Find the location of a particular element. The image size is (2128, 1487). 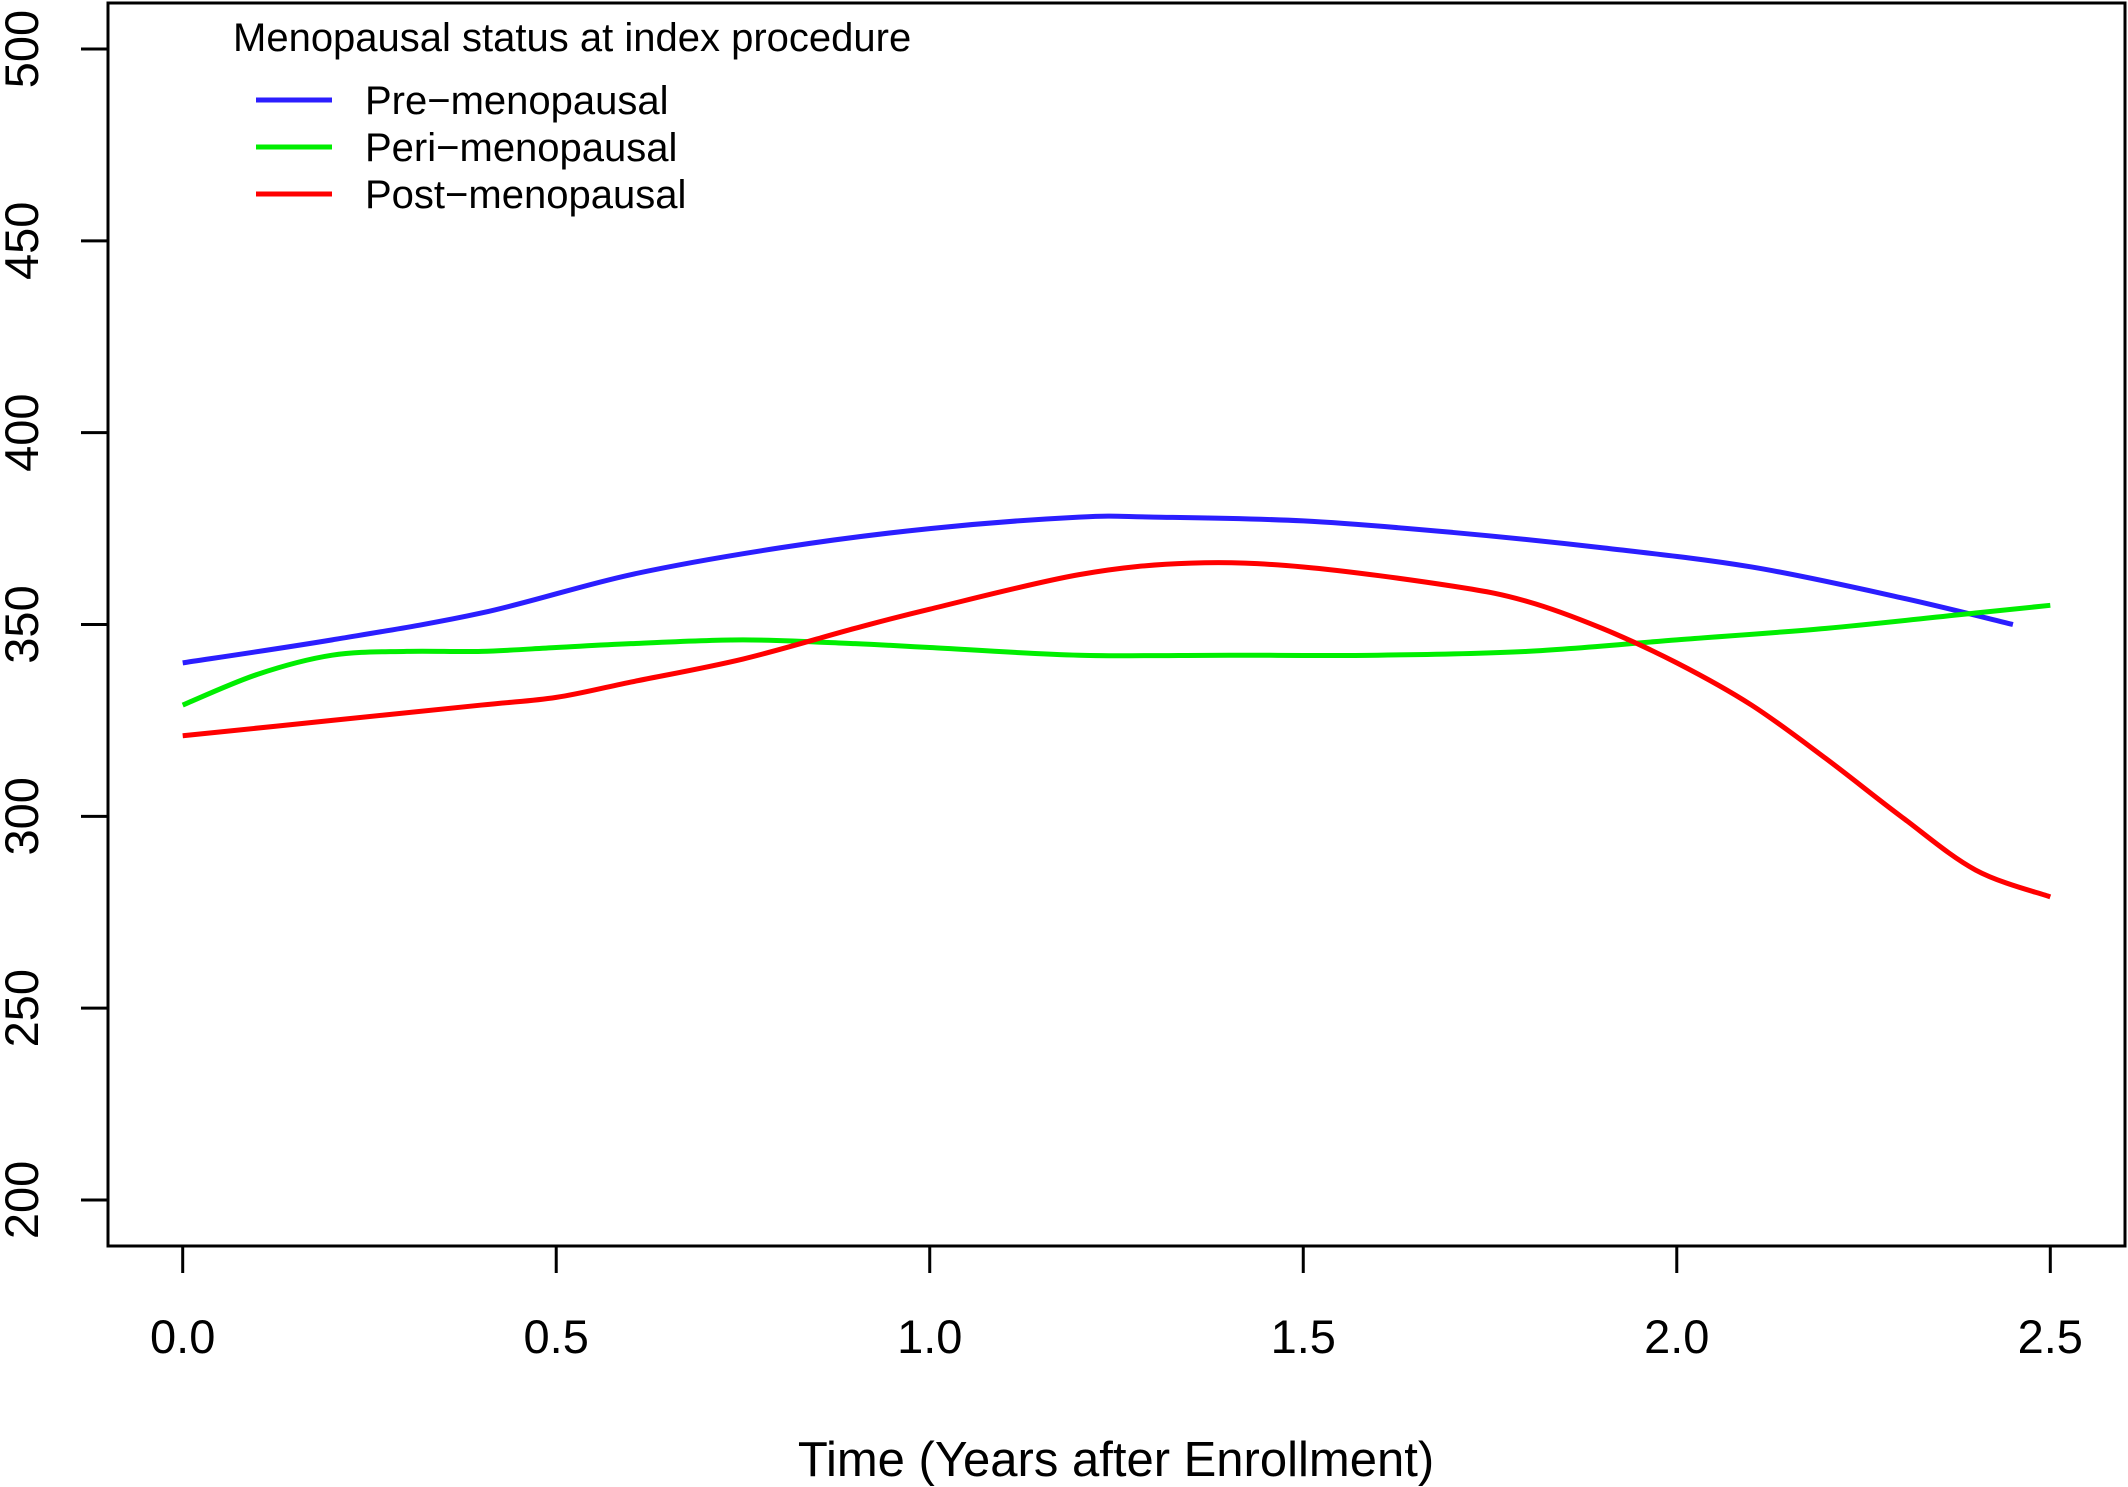

y-tick-label: 200 is located at coordinates (24, 1200).